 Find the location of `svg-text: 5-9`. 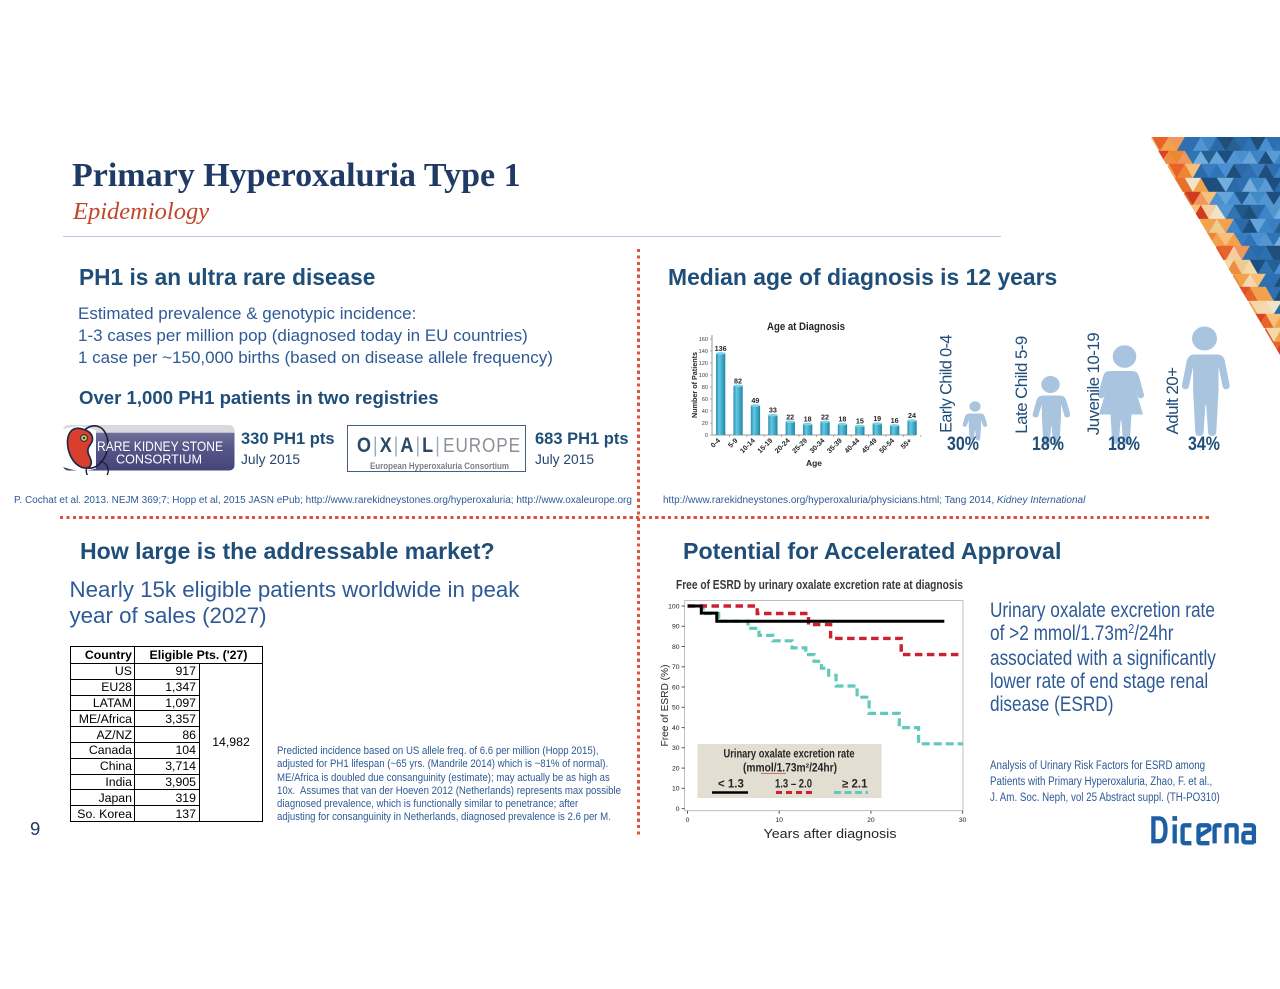

svg-text: 5-9 is located at coordinates (733, 443).